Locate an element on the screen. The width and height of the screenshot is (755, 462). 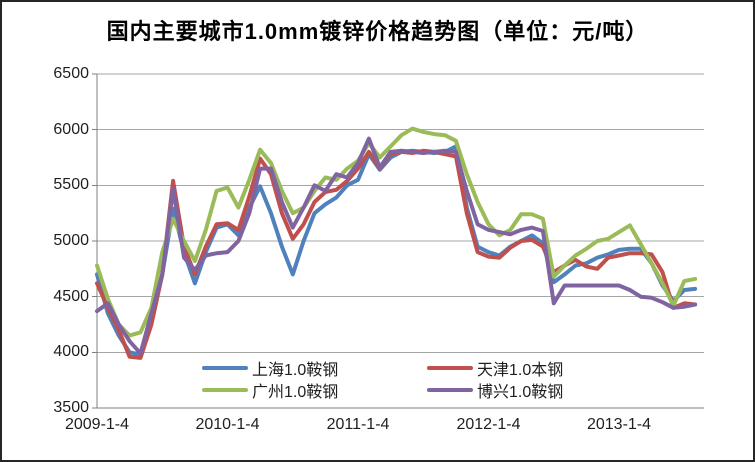
x-tick-label: 2010-1-4 is located at coordinates (227, 424).